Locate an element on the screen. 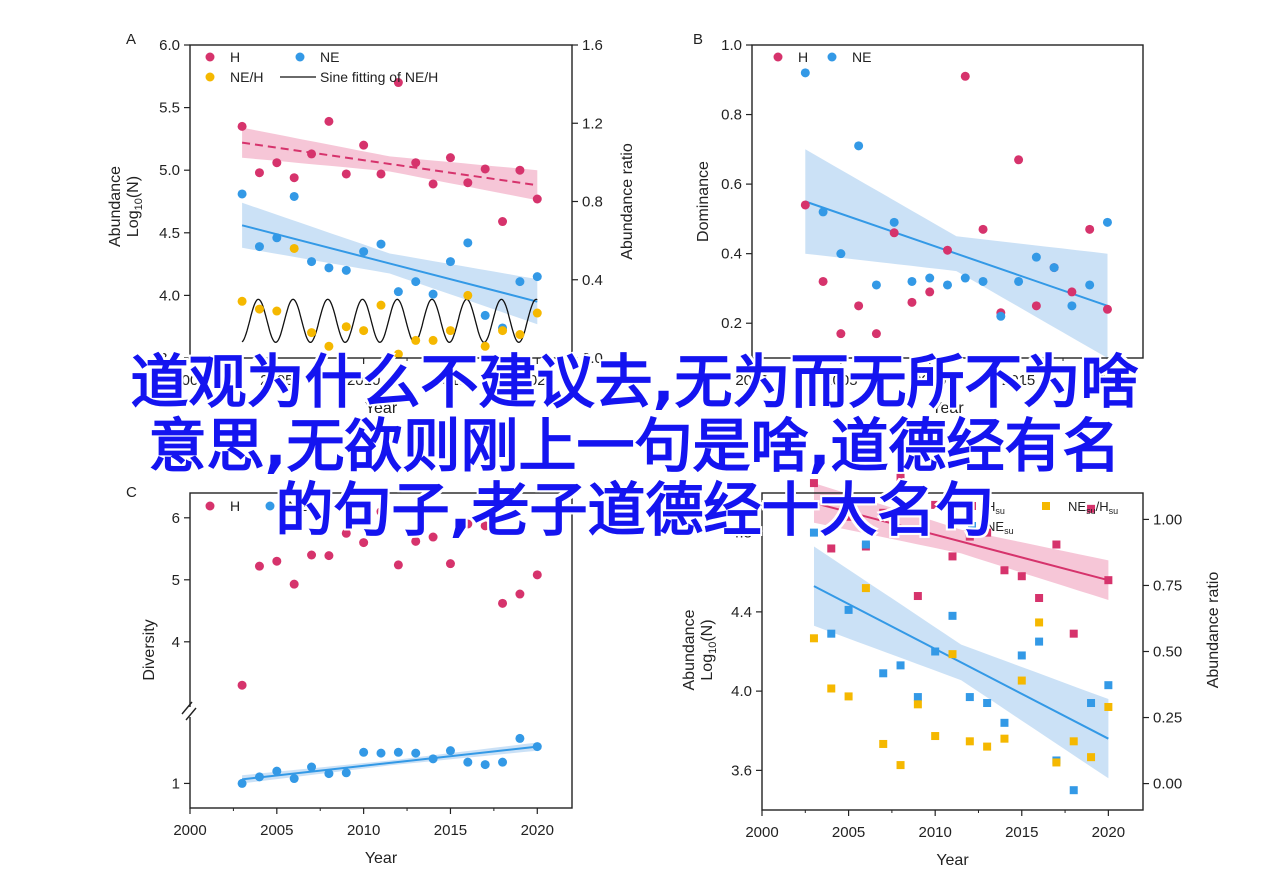 The image size is (1269, 896). panel-label: C is located at coordinates (131, 492).